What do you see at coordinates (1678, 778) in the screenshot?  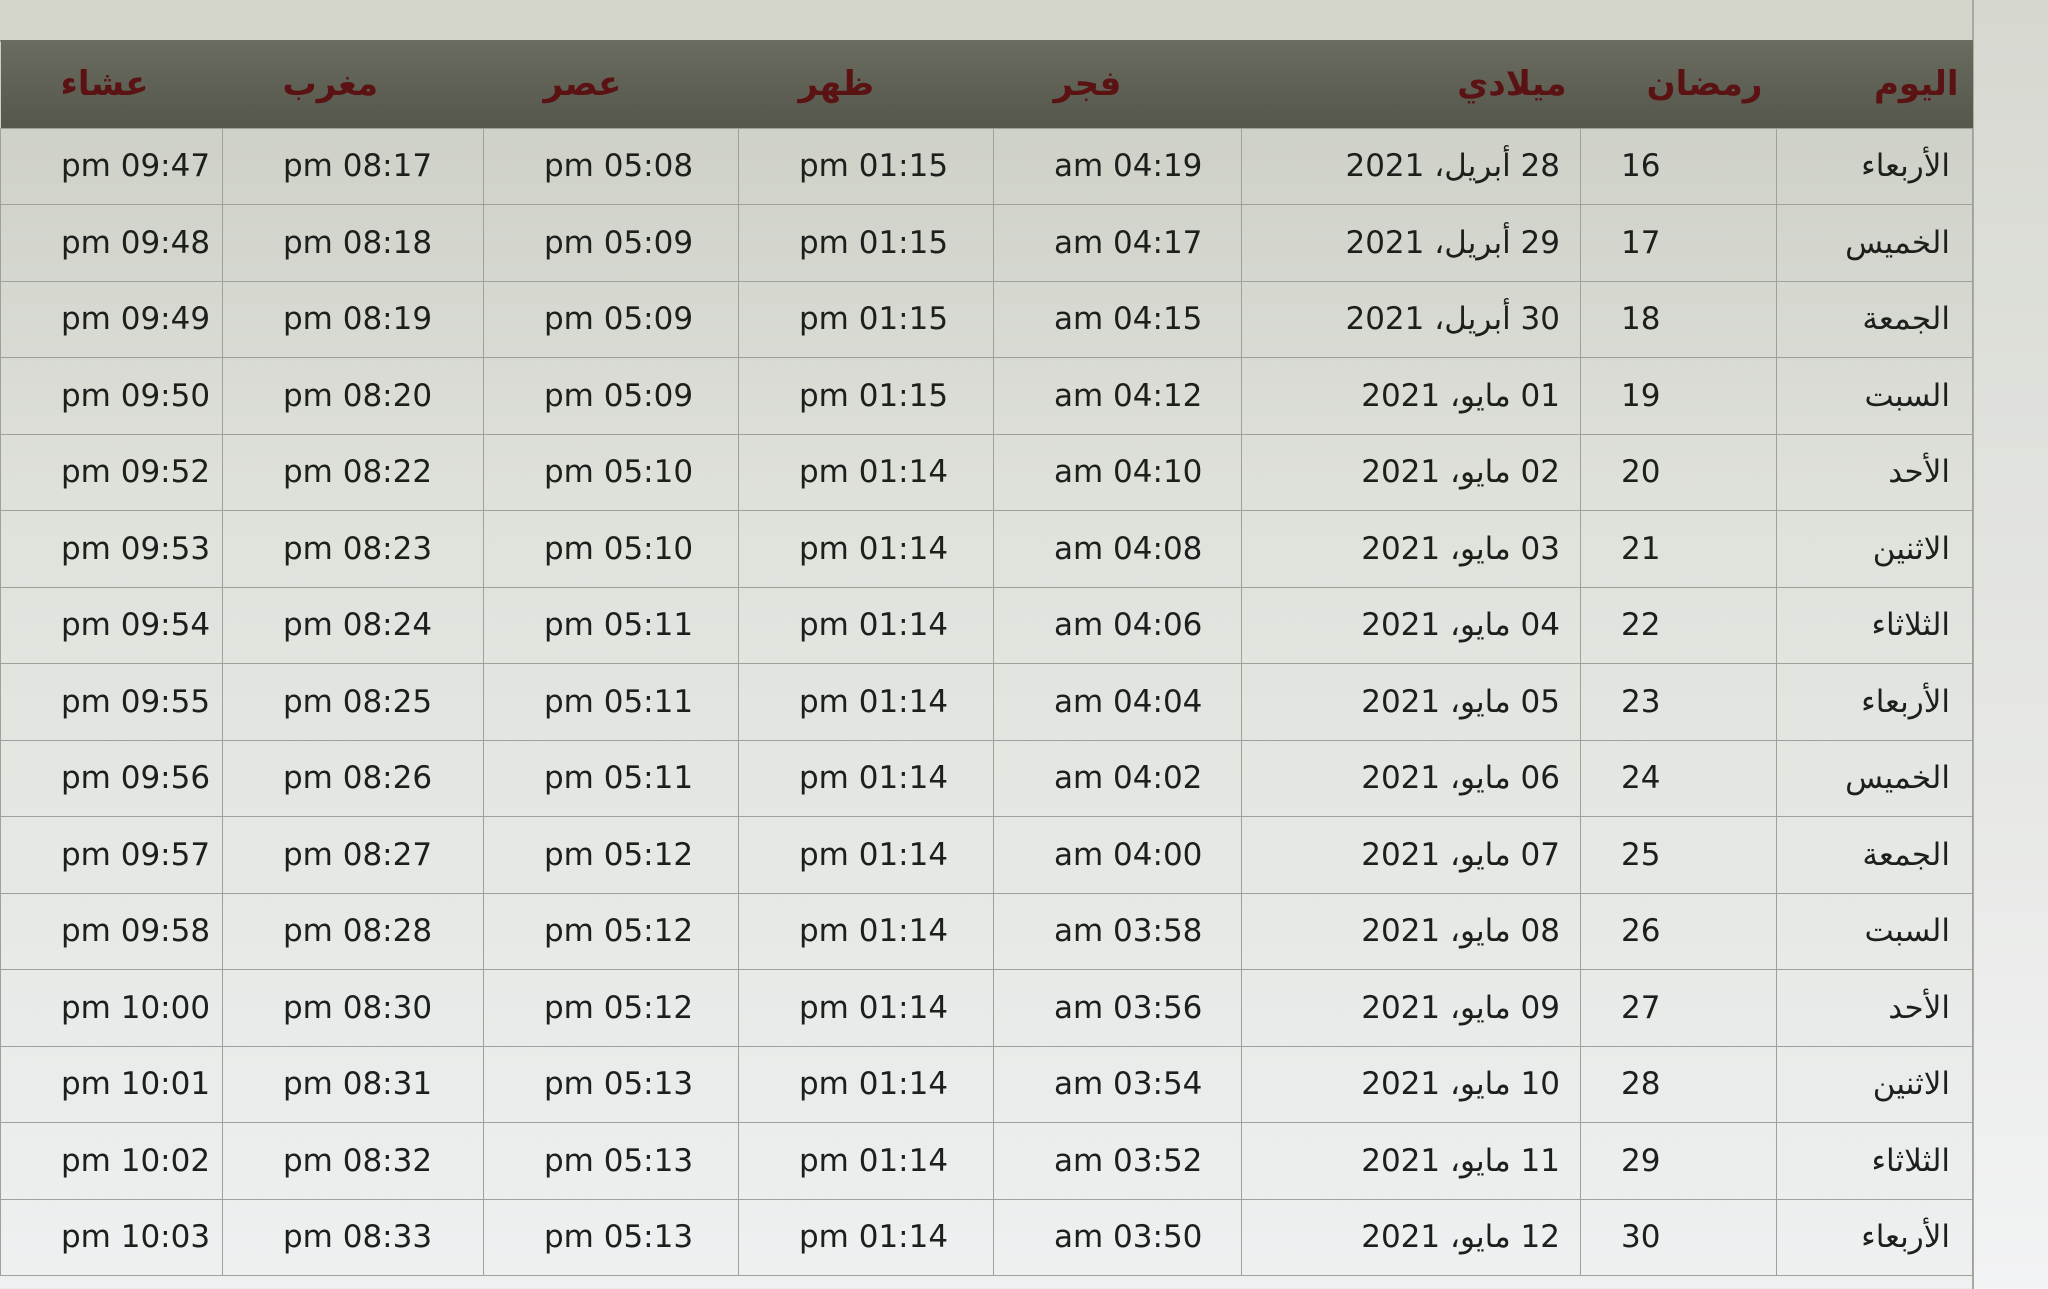 I see `cell-ramadan-day: 24` at bounding box center [1678, 778].